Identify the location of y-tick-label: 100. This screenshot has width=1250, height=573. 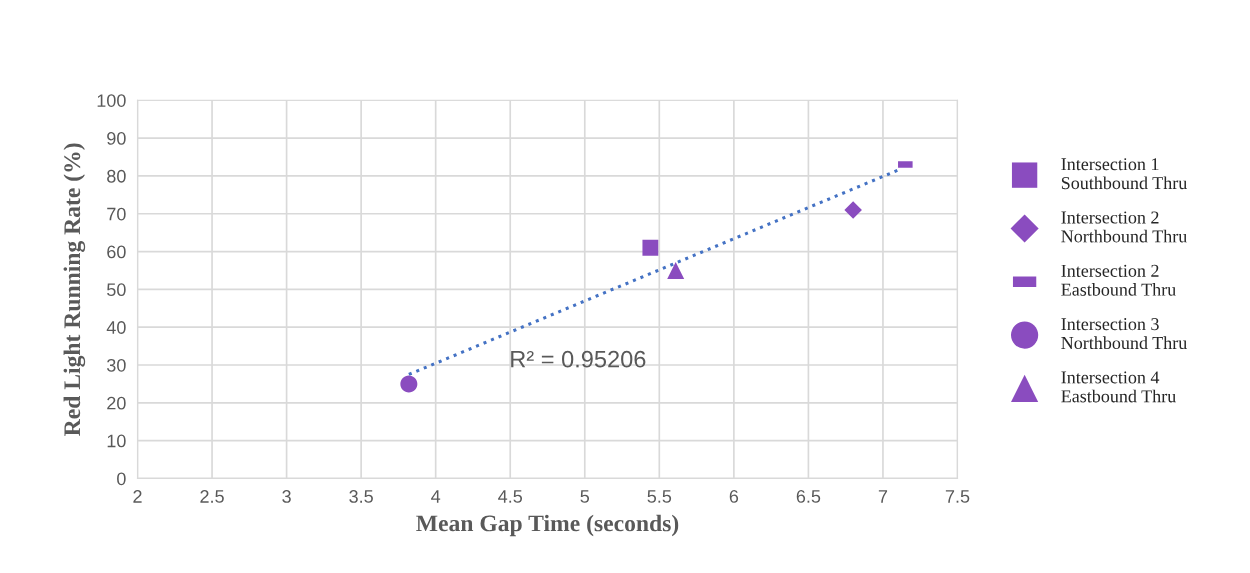
(111, 100).